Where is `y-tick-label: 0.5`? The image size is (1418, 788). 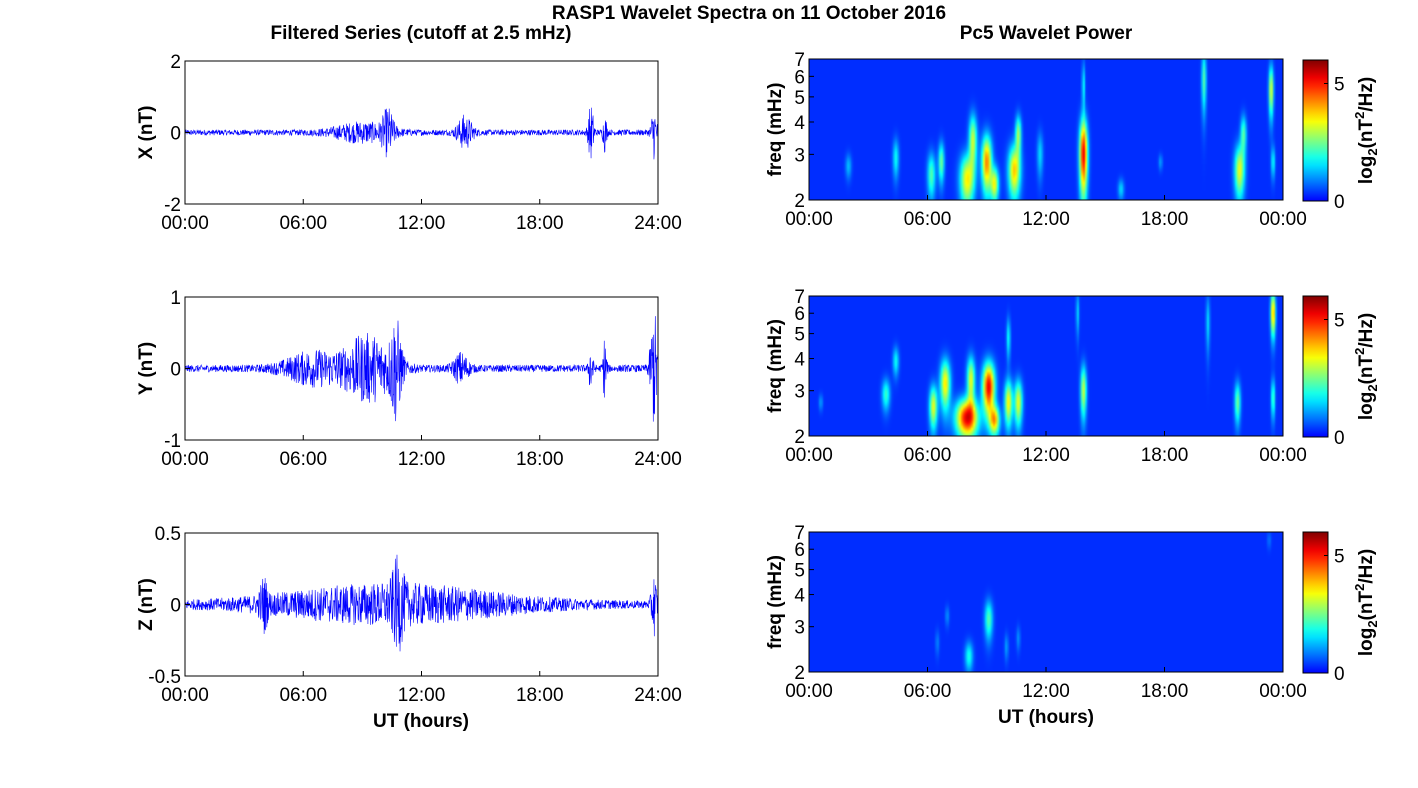 y-tick-label: 0.5 is located at coordinates (168, 534).